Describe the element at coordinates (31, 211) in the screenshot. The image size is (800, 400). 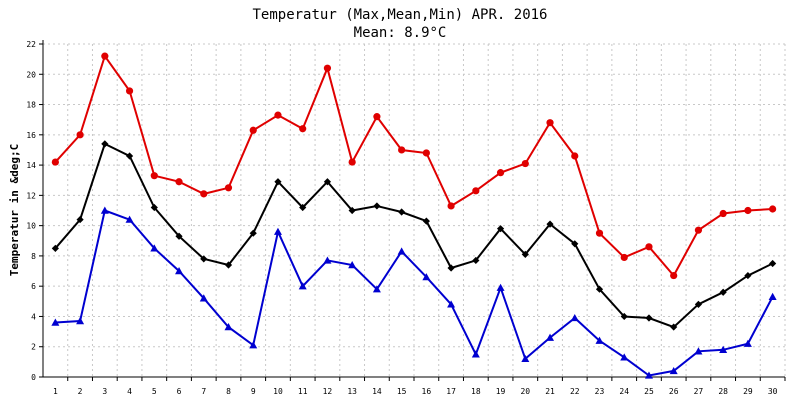
I see `y-tick-labels: 0 2 4 6 8 10 12 14 16 18 20 22` at that location.